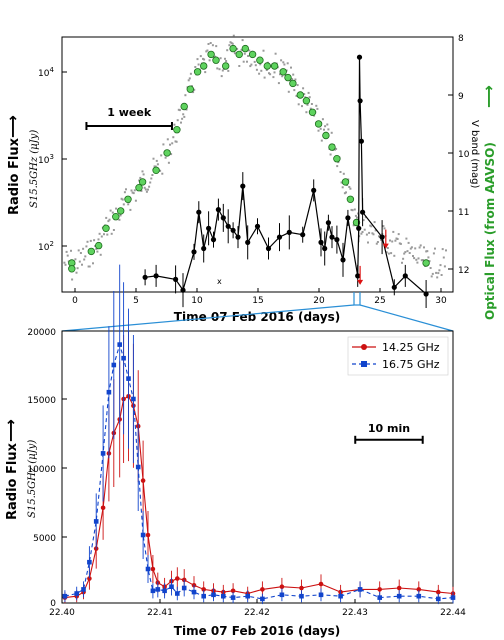  Describe the element at coordinates (46, 72) in the screenshot. I see `top-y-tick: 104` at that location.